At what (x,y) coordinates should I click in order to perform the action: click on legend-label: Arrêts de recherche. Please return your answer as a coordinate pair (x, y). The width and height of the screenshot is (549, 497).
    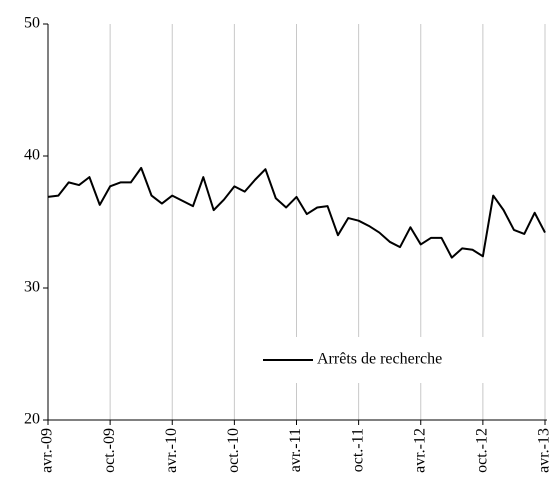
    Looking at the image, I should click on (379, 359).